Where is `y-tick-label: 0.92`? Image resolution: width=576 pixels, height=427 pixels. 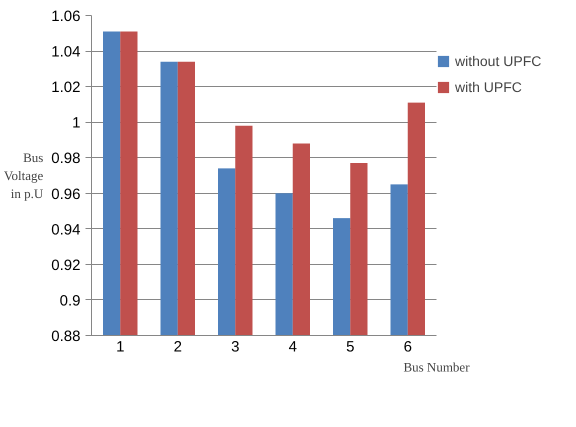
y-tick-label: 0.92 is located at coordinates (66, 265).